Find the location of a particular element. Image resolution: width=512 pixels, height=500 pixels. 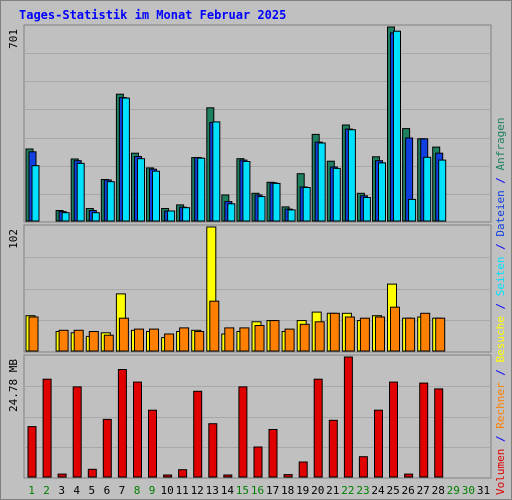

day-label-1: 1 is located at coordinates (31, 490).